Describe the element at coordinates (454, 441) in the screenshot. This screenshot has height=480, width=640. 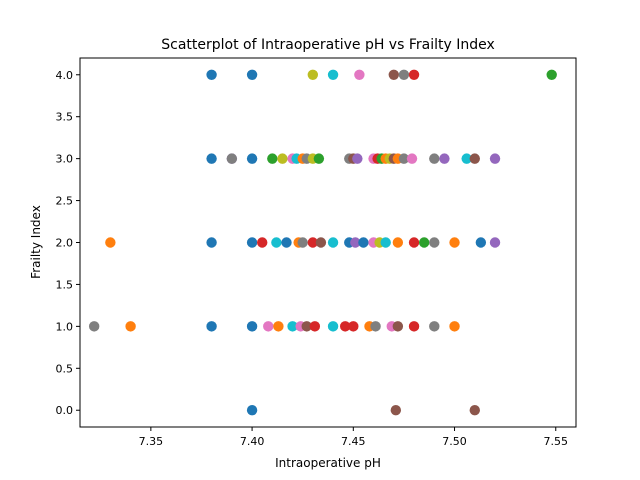
I see `x-tick-label: 7.50` at that location.